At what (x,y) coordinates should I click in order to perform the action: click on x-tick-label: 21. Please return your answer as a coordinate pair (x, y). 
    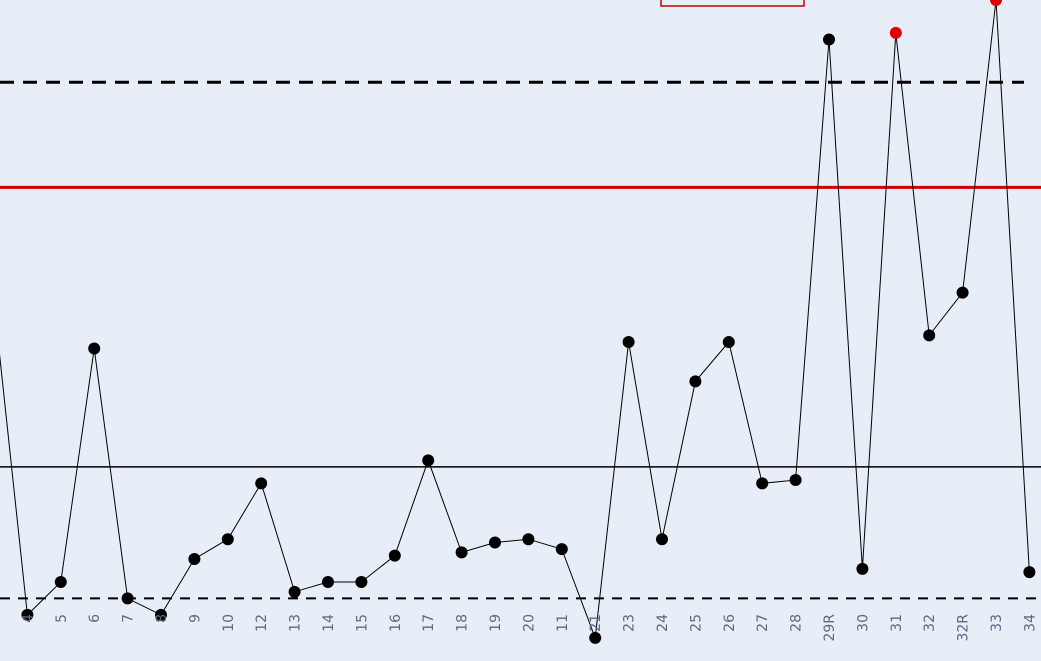
    Looking at the image, I should click on (596, 623).